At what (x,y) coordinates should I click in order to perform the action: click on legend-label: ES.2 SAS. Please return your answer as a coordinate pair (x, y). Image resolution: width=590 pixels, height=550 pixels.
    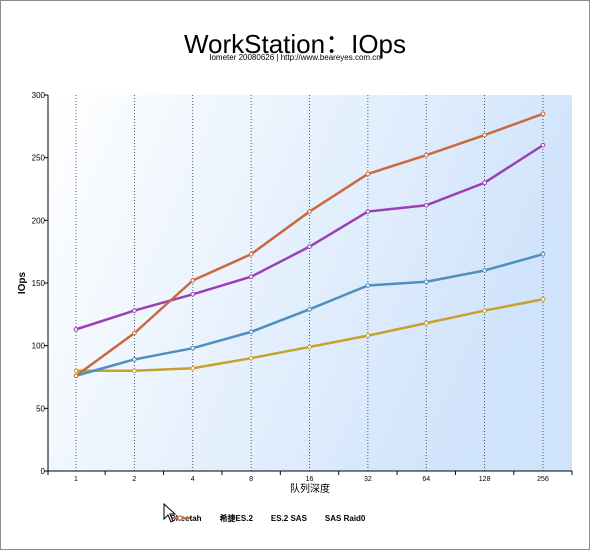
    Looking at the image, I should click on (288, 518).